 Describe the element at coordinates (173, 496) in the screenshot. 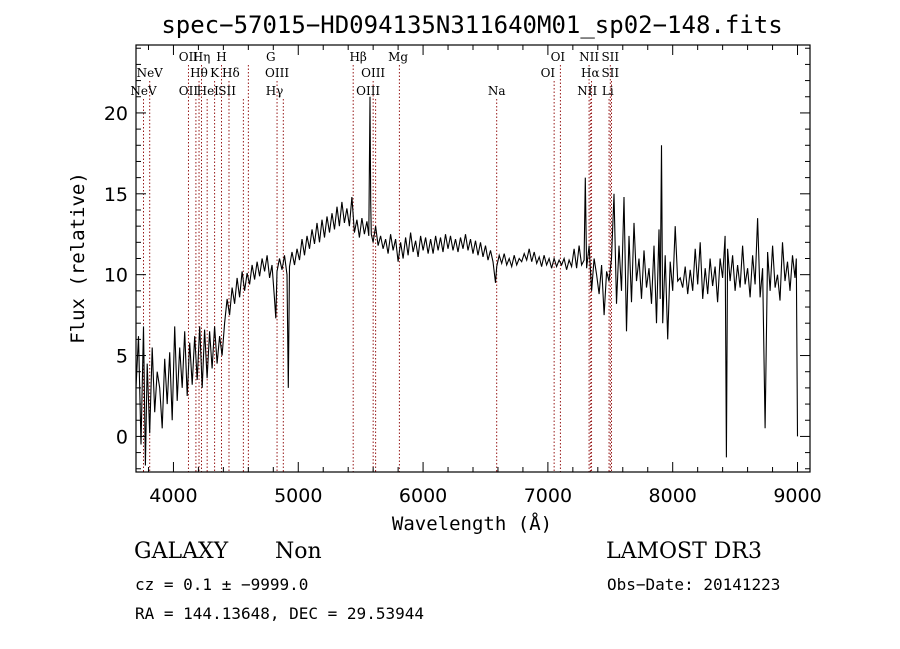

I see `x-tick-label: 4000` at that location.